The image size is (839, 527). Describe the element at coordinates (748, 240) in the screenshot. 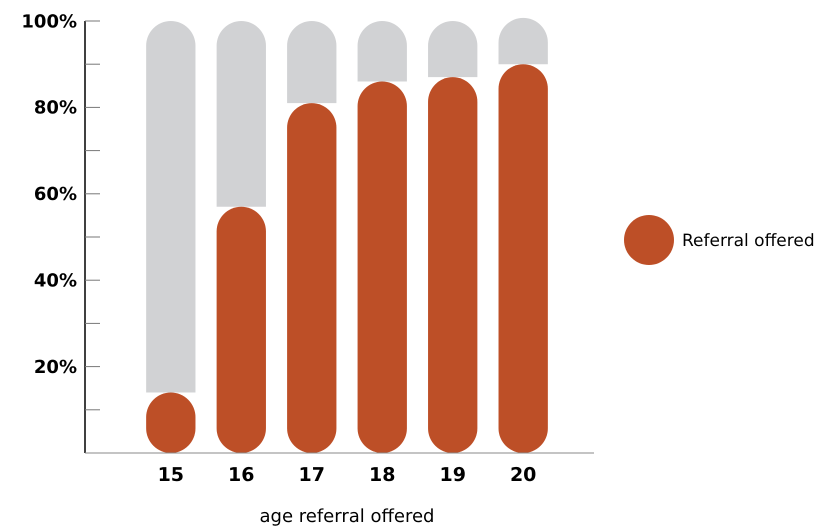

I see `text: Referral offered` at that location.